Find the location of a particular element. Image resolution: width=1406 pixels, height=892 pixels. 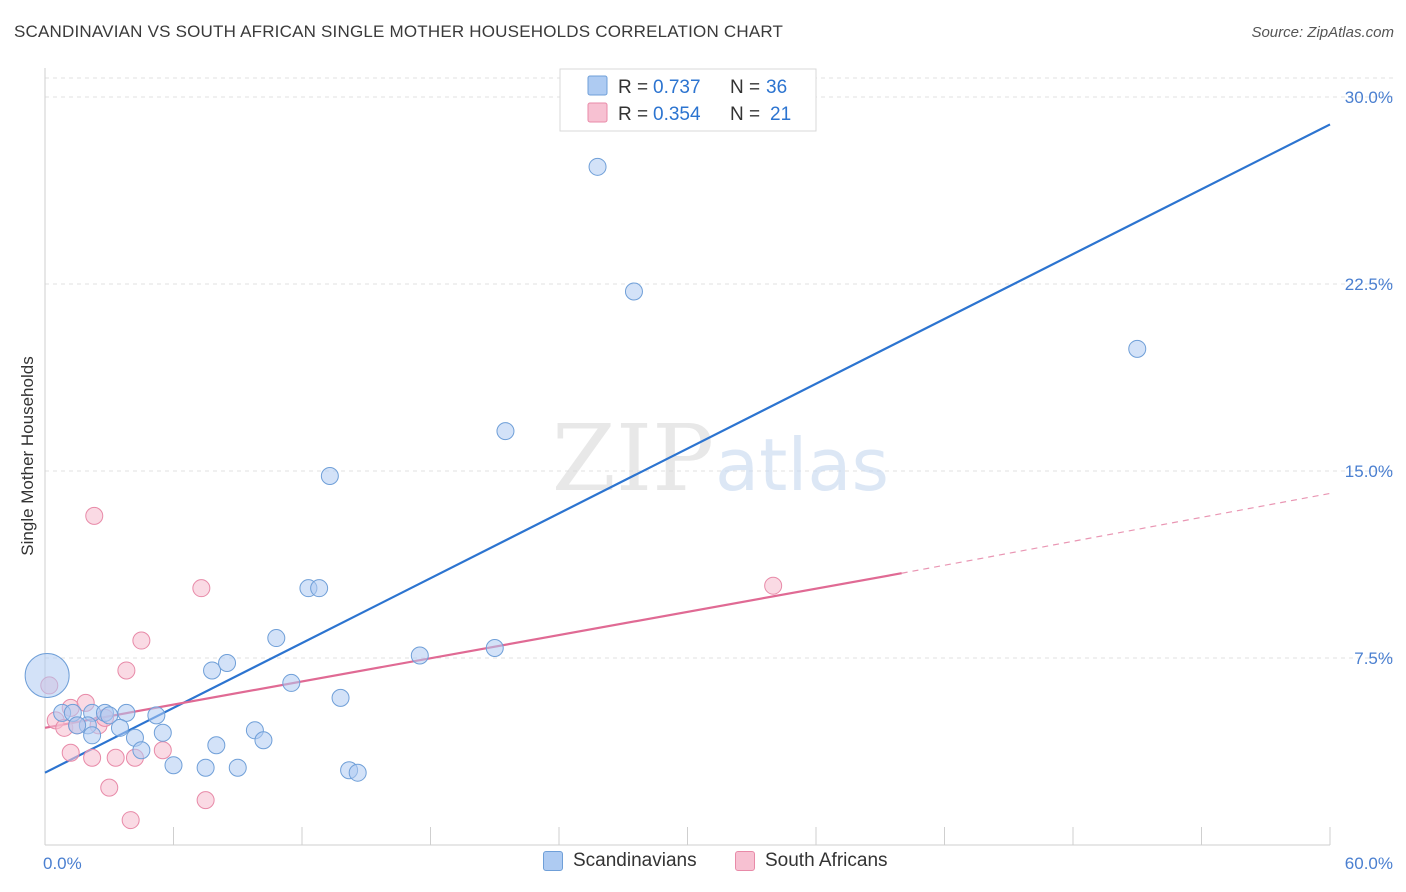

south-africans-trend-line is located at coordinates (473, 650).